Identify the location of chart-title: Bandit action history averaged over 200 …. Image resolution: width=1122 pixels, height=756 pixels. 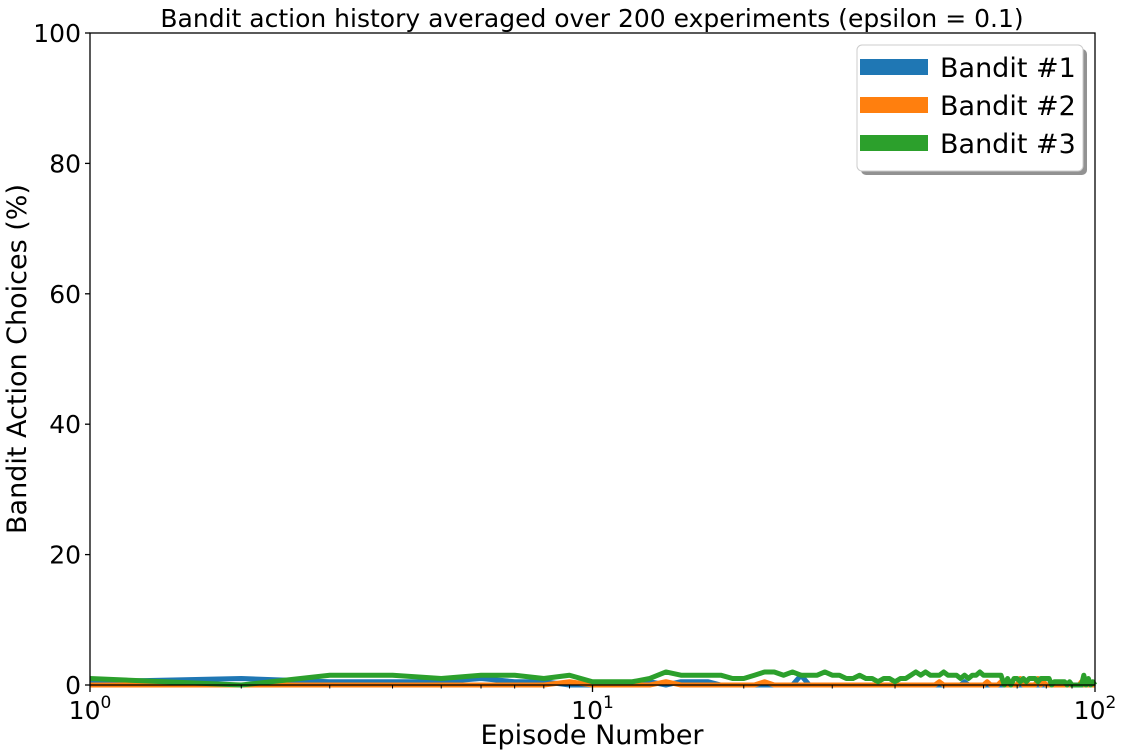
(591, 18).